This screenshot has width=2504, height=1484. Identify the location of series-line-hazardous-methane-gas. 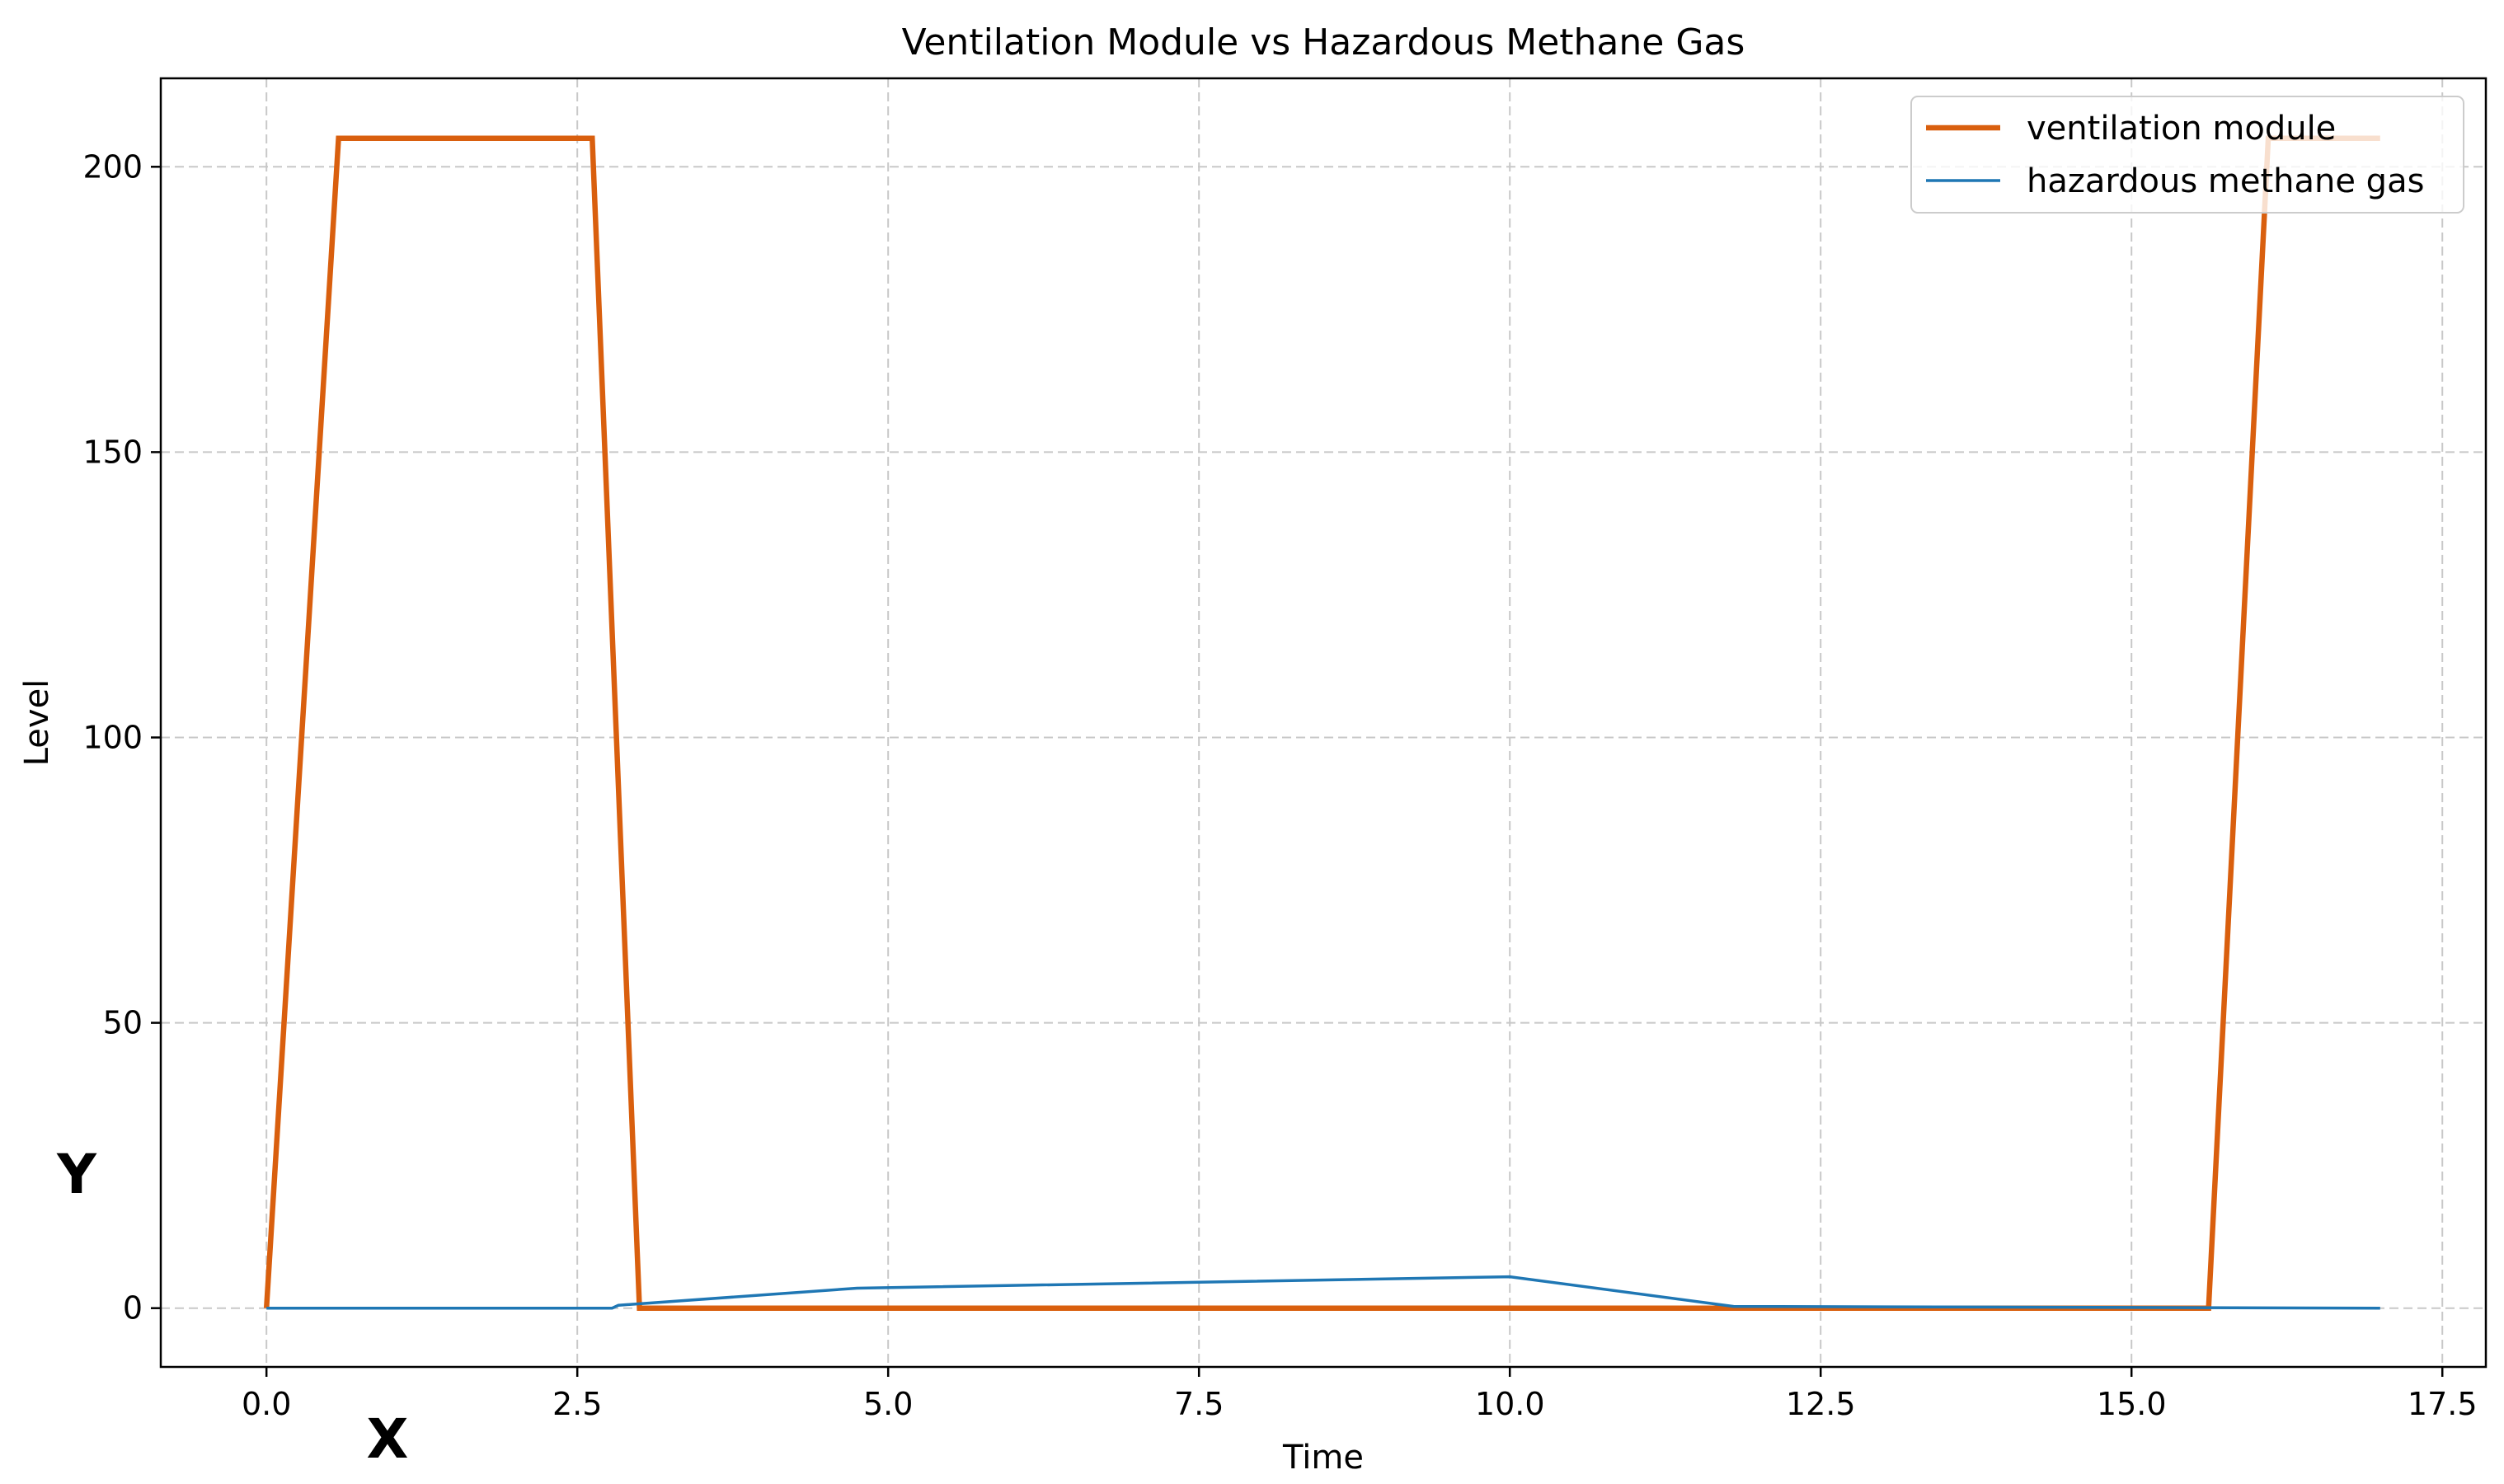
(1323, 1292).